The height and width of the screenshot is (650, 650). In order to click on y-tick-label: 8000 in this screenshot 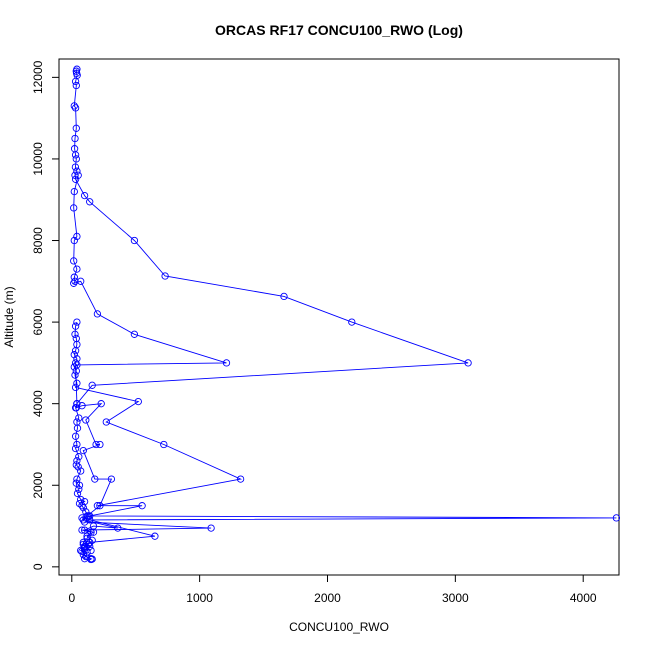, I will do `click(38, 240)`.